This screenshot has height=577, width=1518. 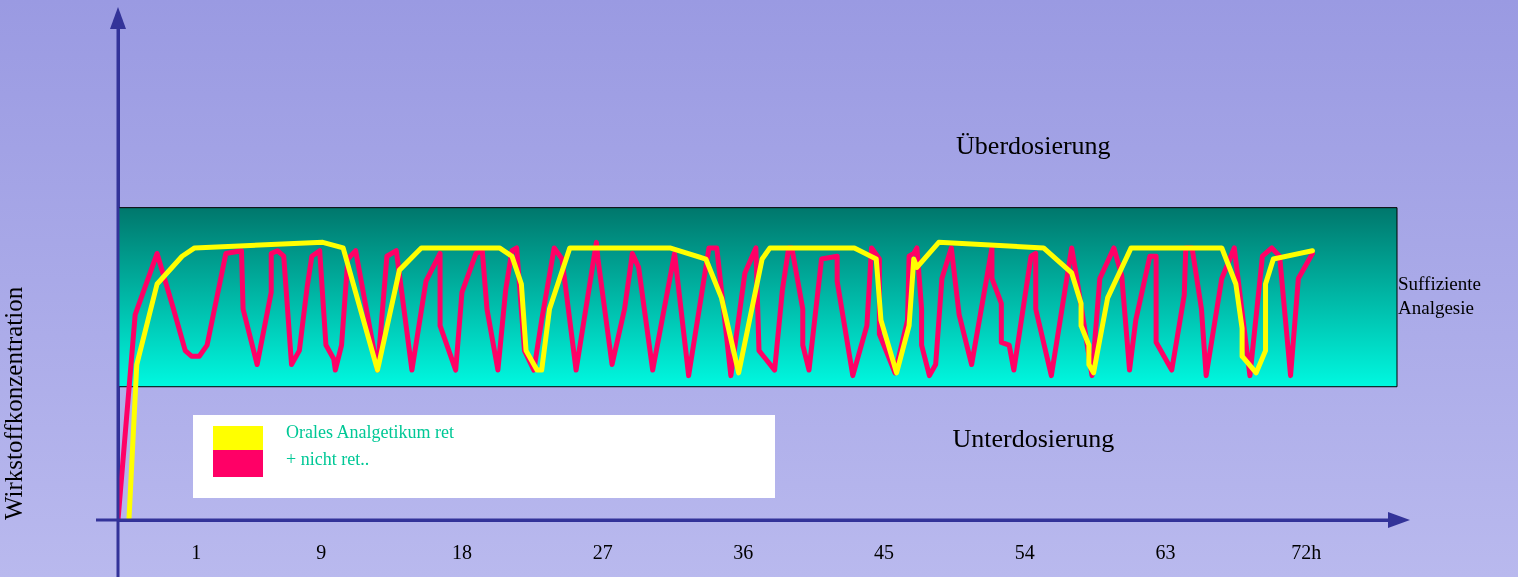 I want to click on band-label: Suffiziente Analgesie, so click(x=1440, y=296).